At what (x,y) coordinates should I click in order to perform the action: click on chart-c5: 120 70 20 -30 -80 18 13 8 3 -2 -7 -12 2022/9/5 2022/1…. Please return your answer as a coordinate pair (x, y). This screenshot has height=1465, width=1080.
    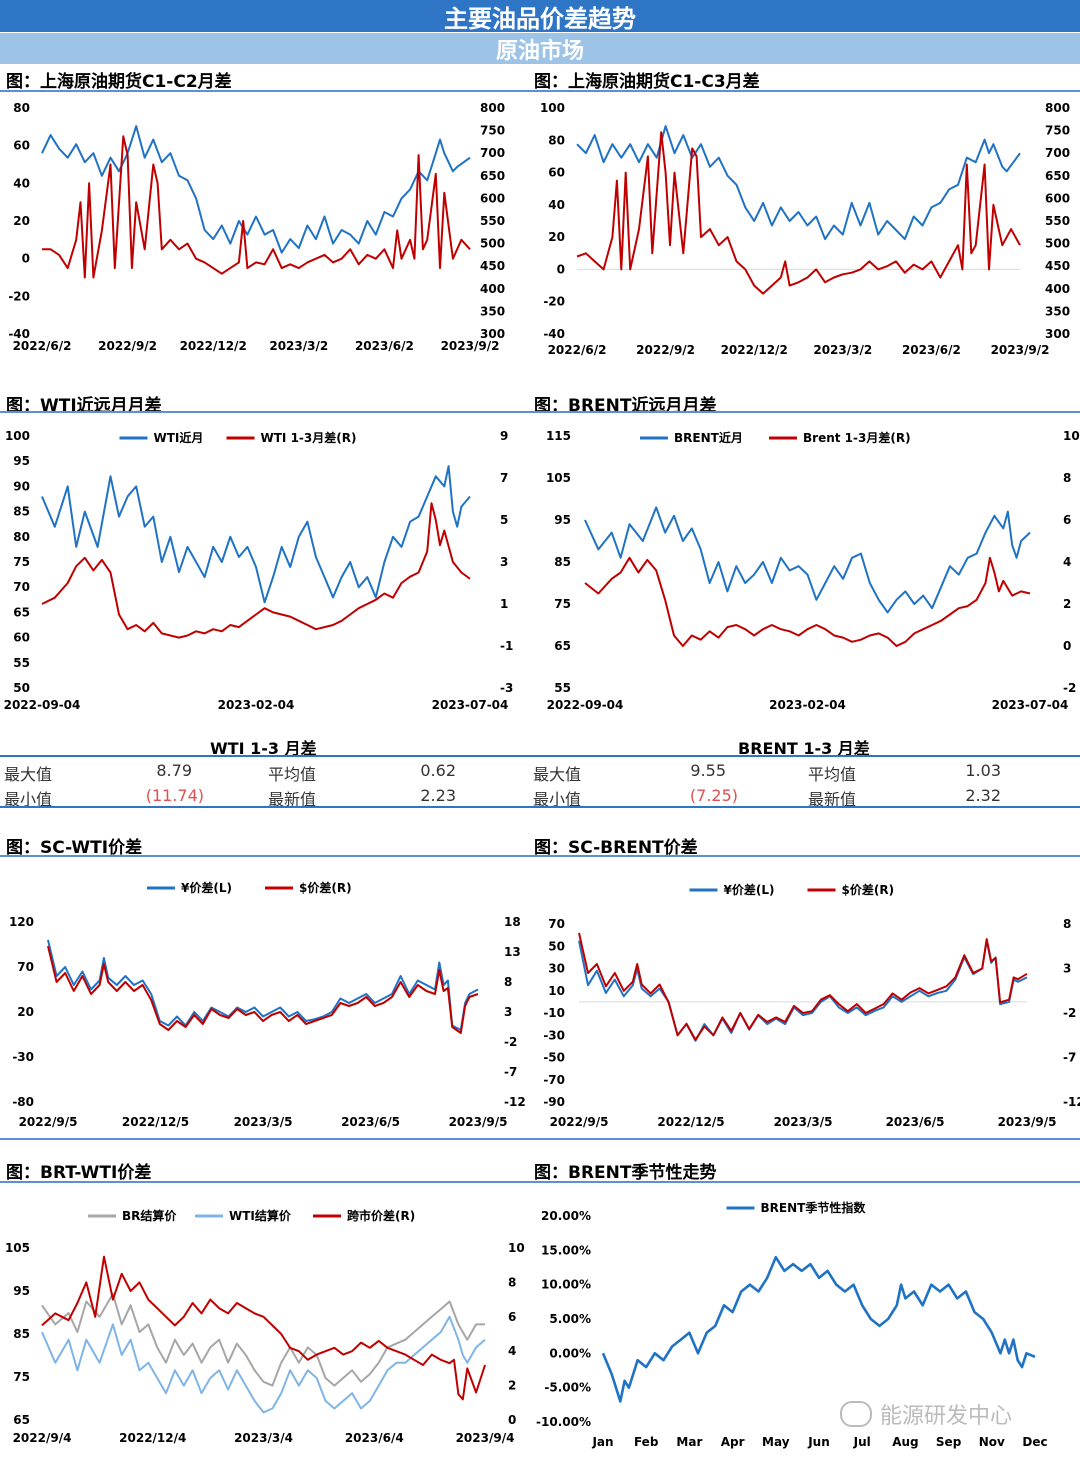
    Looking at the image, I should click on (267, 1004).